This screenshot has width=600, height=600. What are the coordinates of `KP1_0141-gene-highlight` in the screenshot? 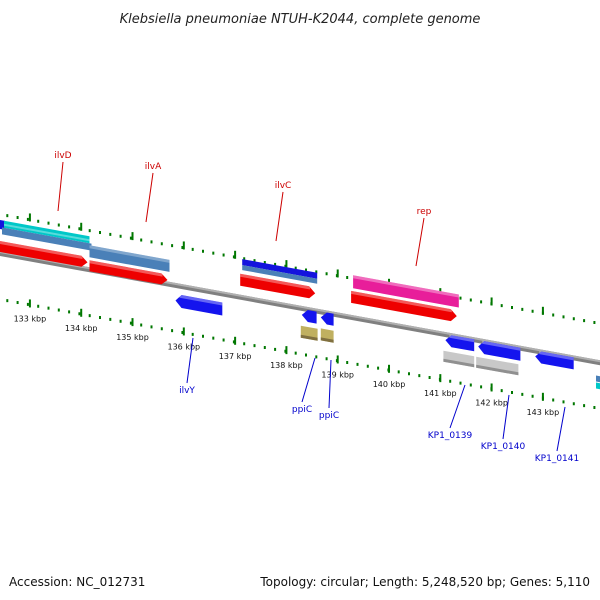 It's located at (556, 356).